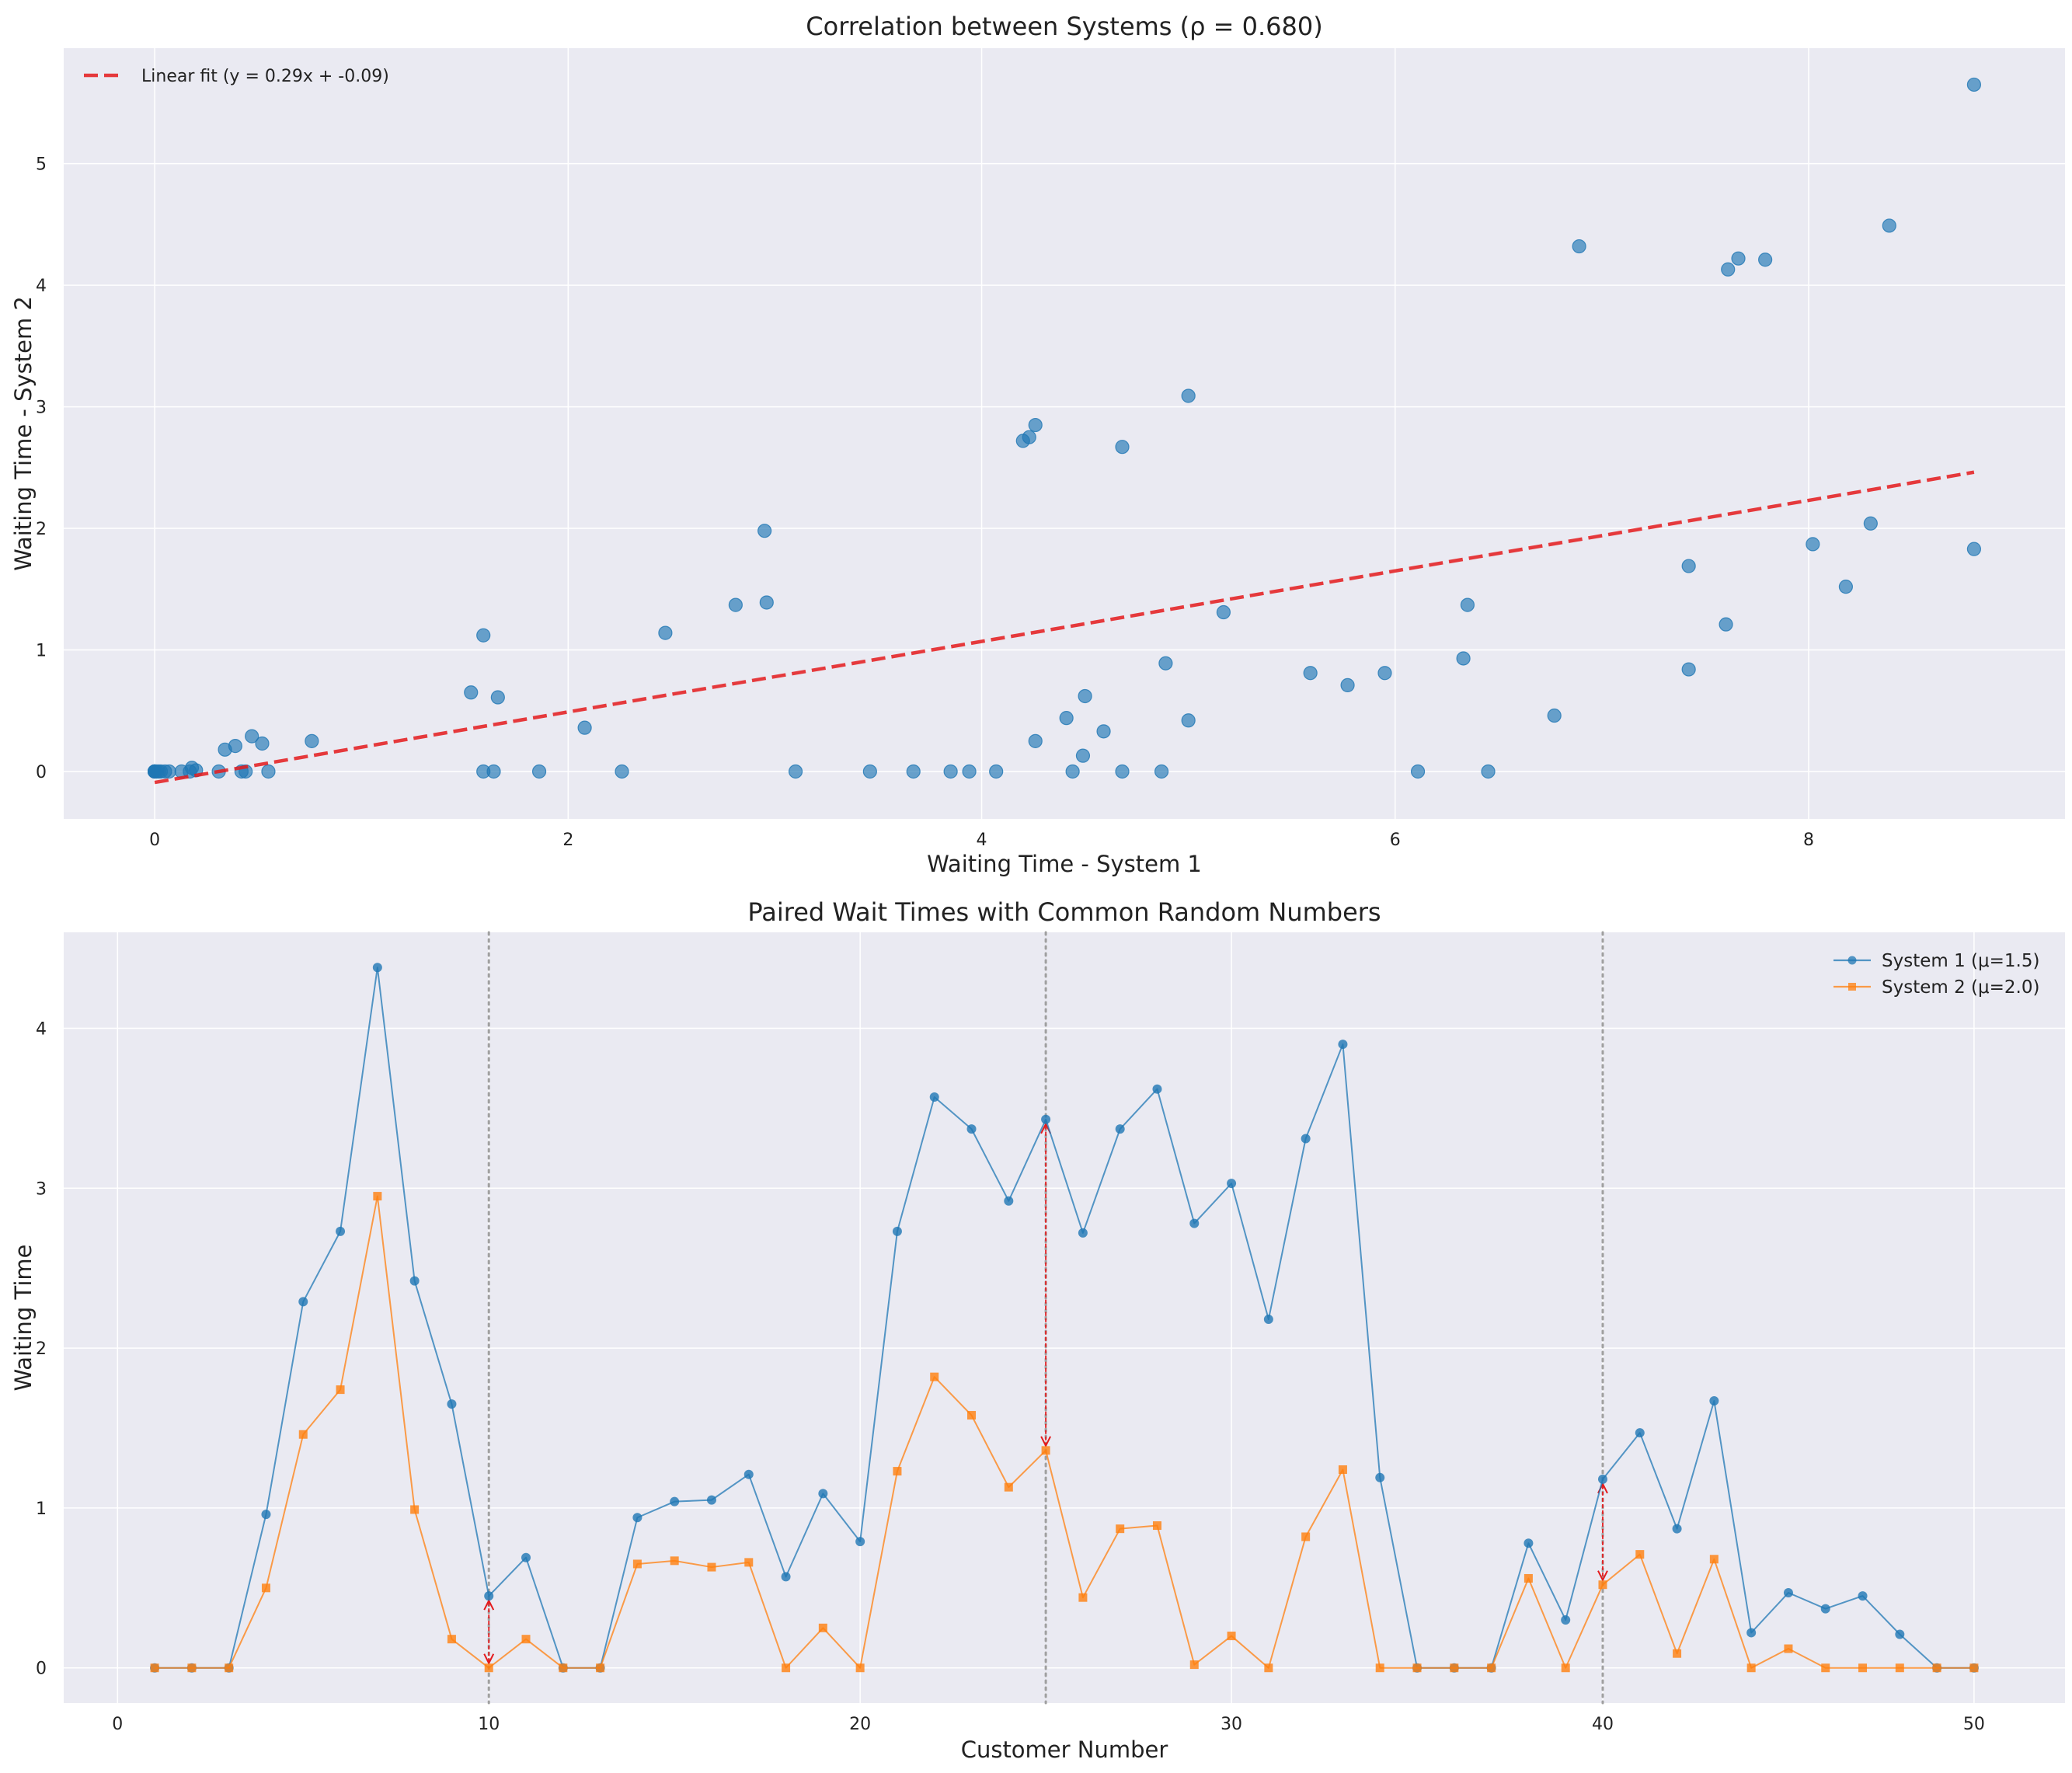 The width and height of the screenshot is (2072, 1773). Describe the element at coordinates (41, 1029) in the screenshot. I see `paired-y-tick-label: 4` at that location.